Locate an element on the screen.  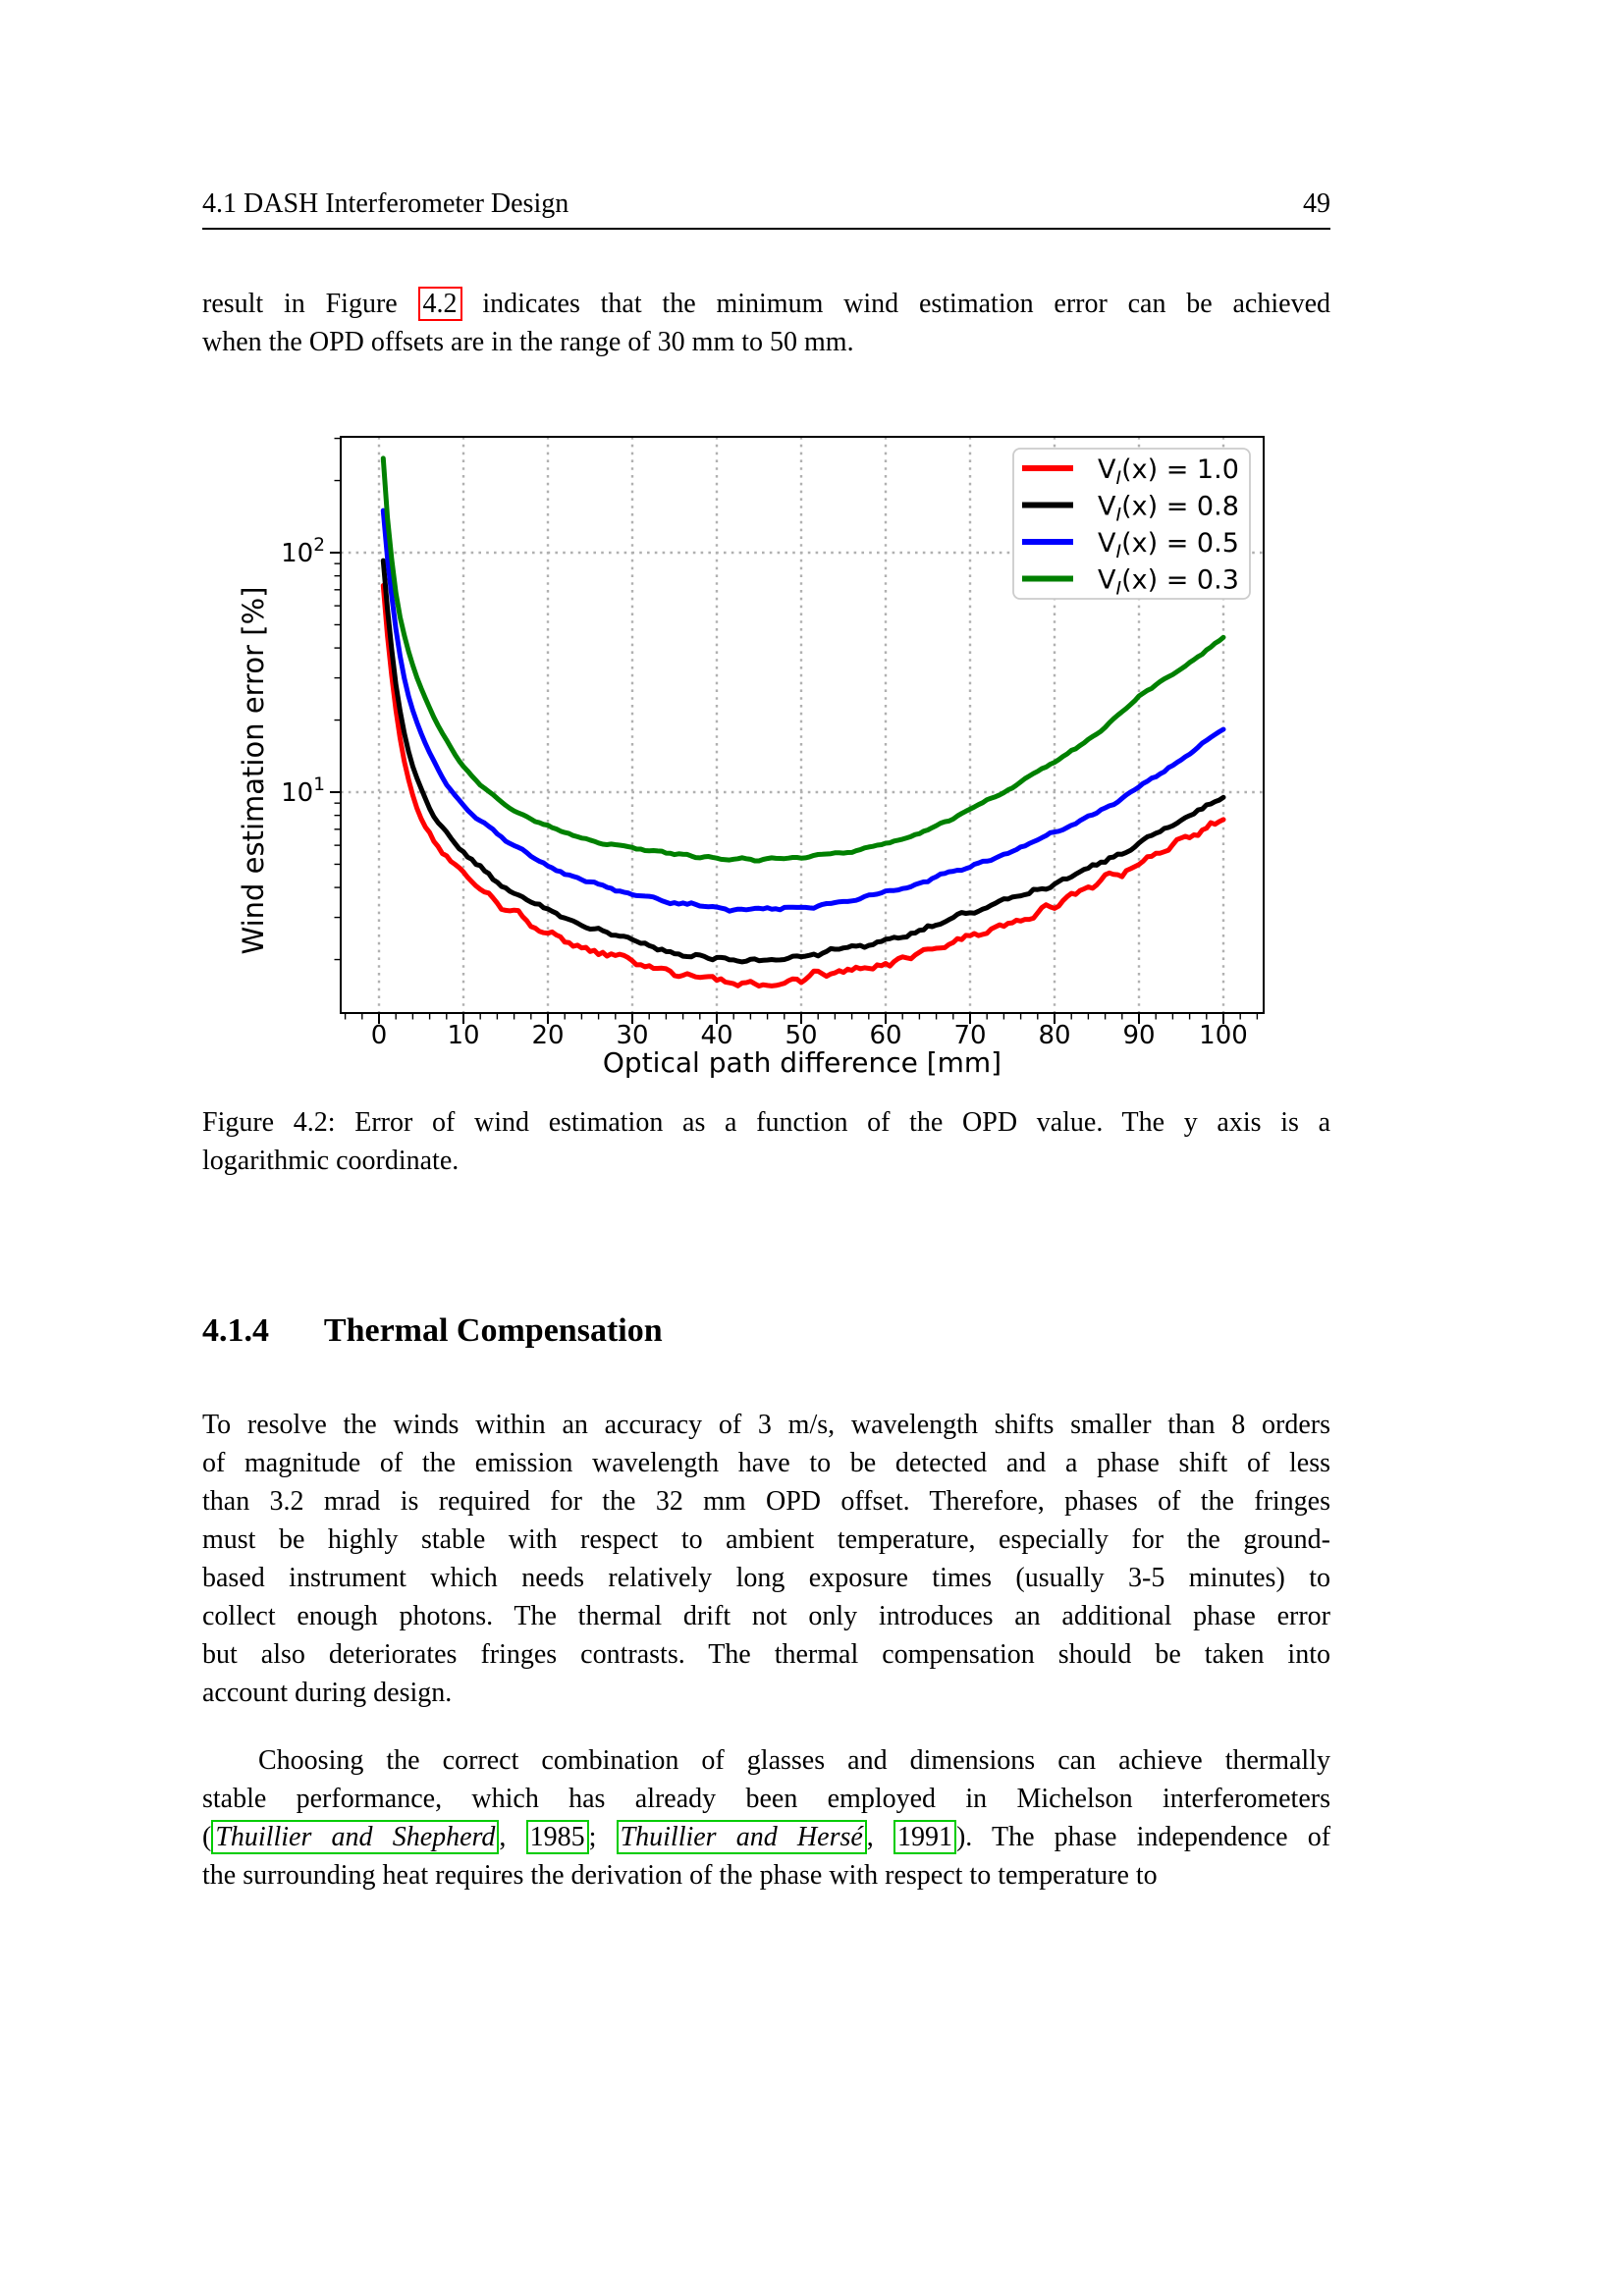
legend-item-3: VI(x) = 0.3 is located at coordinates (1130, 583).